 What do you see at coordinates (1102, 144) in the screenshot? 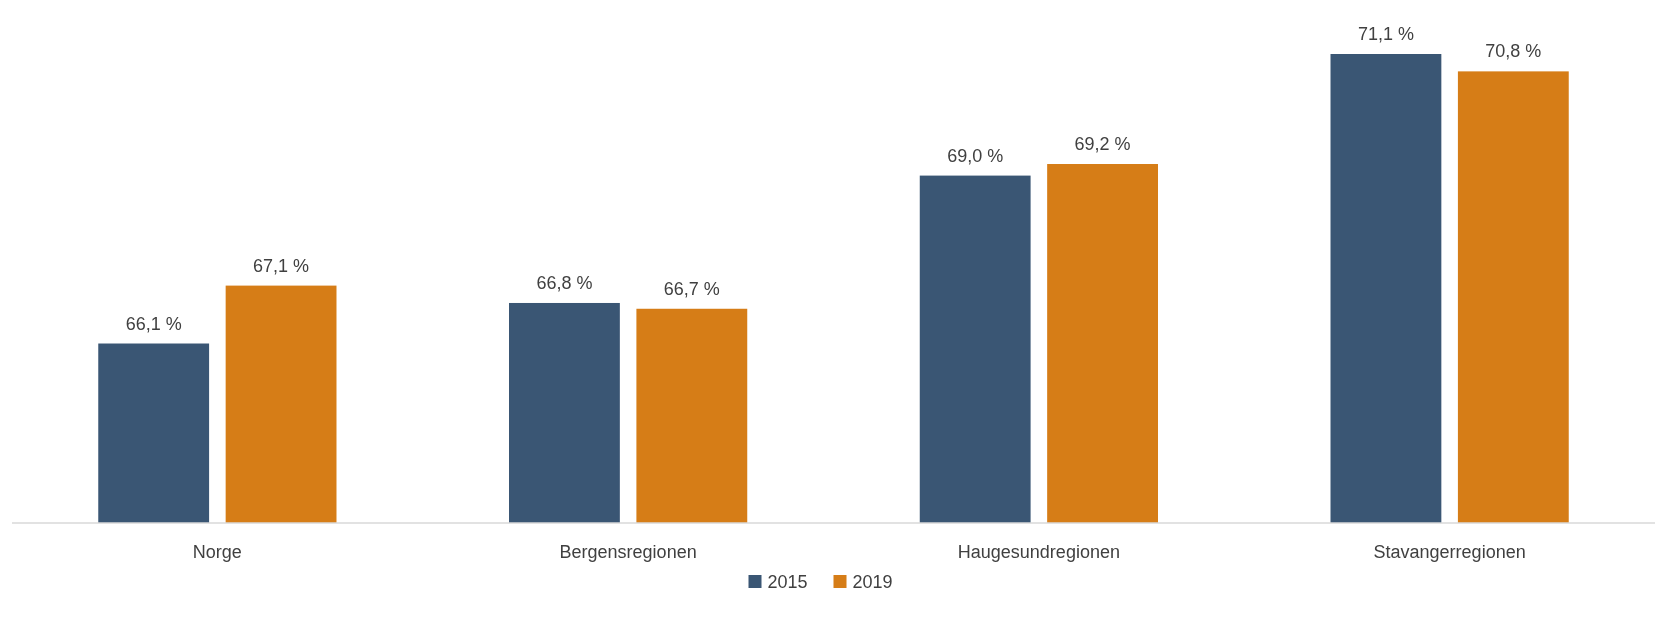
I see `data-label: 69,2 %` at bounding box center [1102, 144].